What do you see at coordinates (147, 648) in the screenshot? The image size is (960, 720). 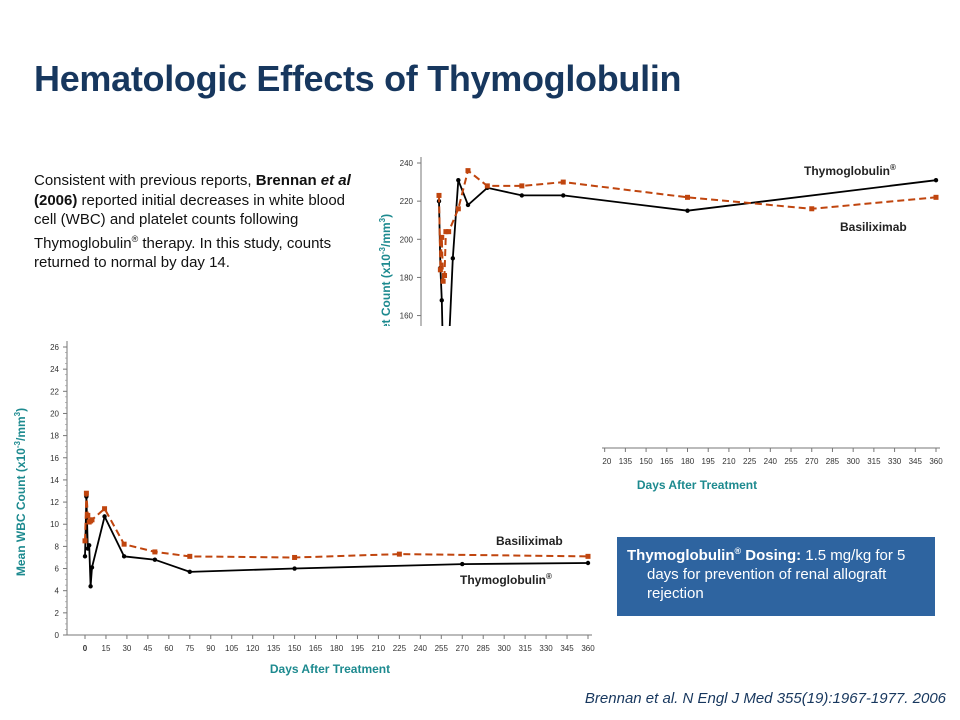 I see `x-tick-label: 45` at bounding box center [147, 648].